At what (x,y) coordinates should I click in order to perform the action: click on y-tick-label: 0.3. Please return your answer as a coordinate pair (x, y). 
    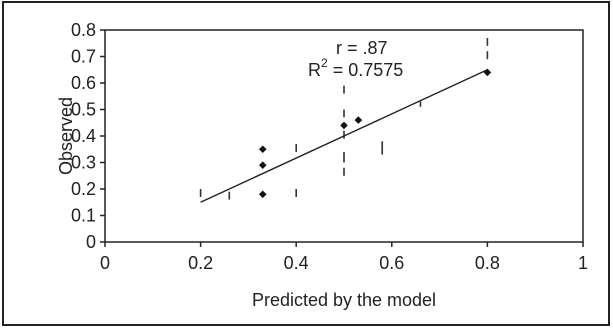
    Looking at the image, I should click on (83, 163).